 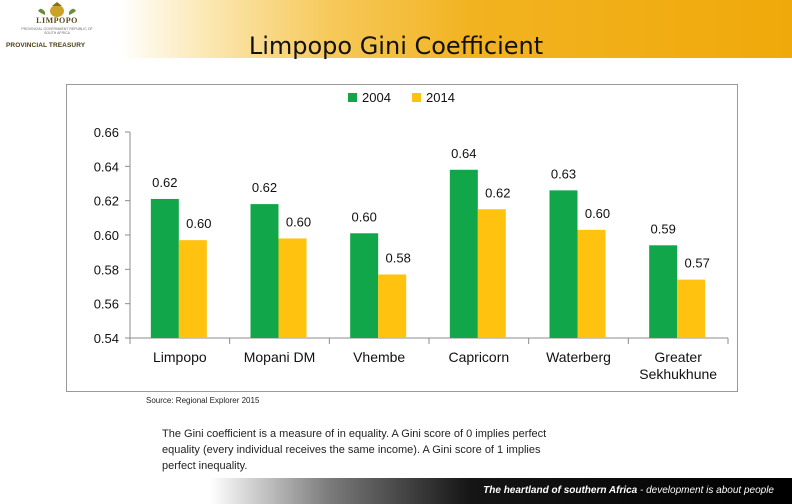 I want to click on x-tick-label: Vhembe, so click(x=379, y=357).